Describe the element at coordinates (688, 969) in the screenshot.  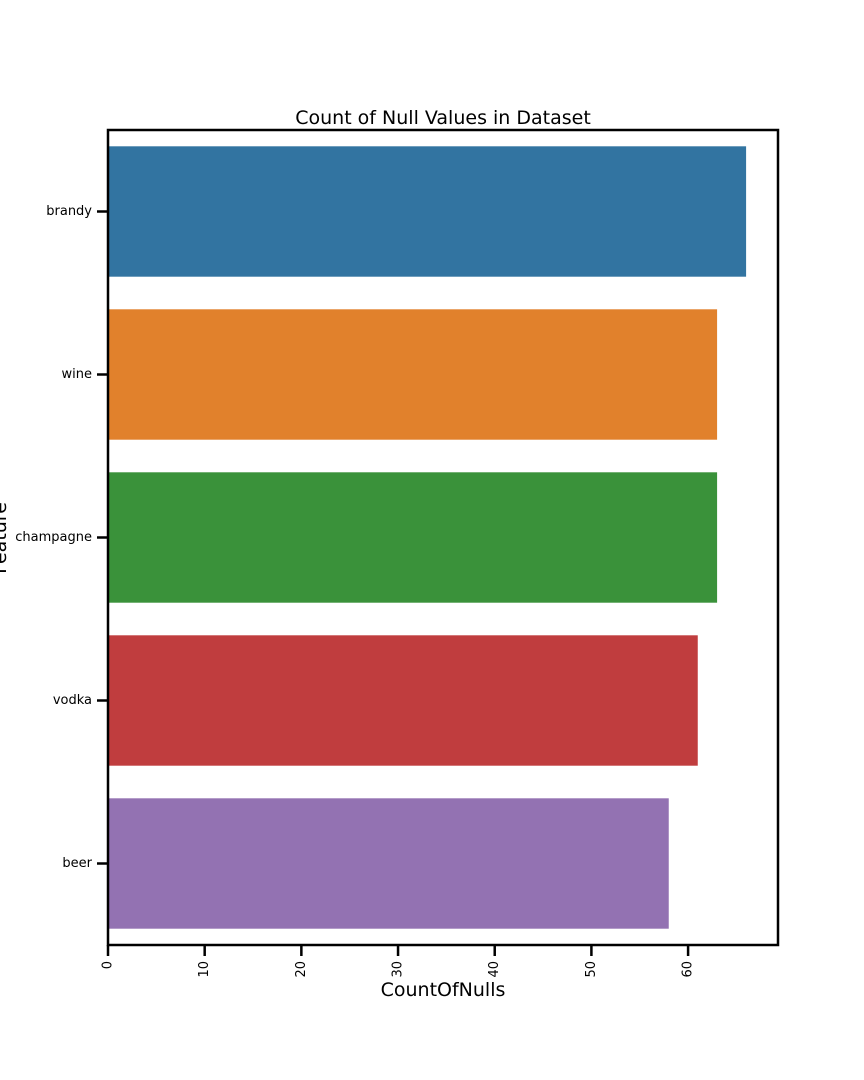
I see `x-tick-label: 60` at that location.